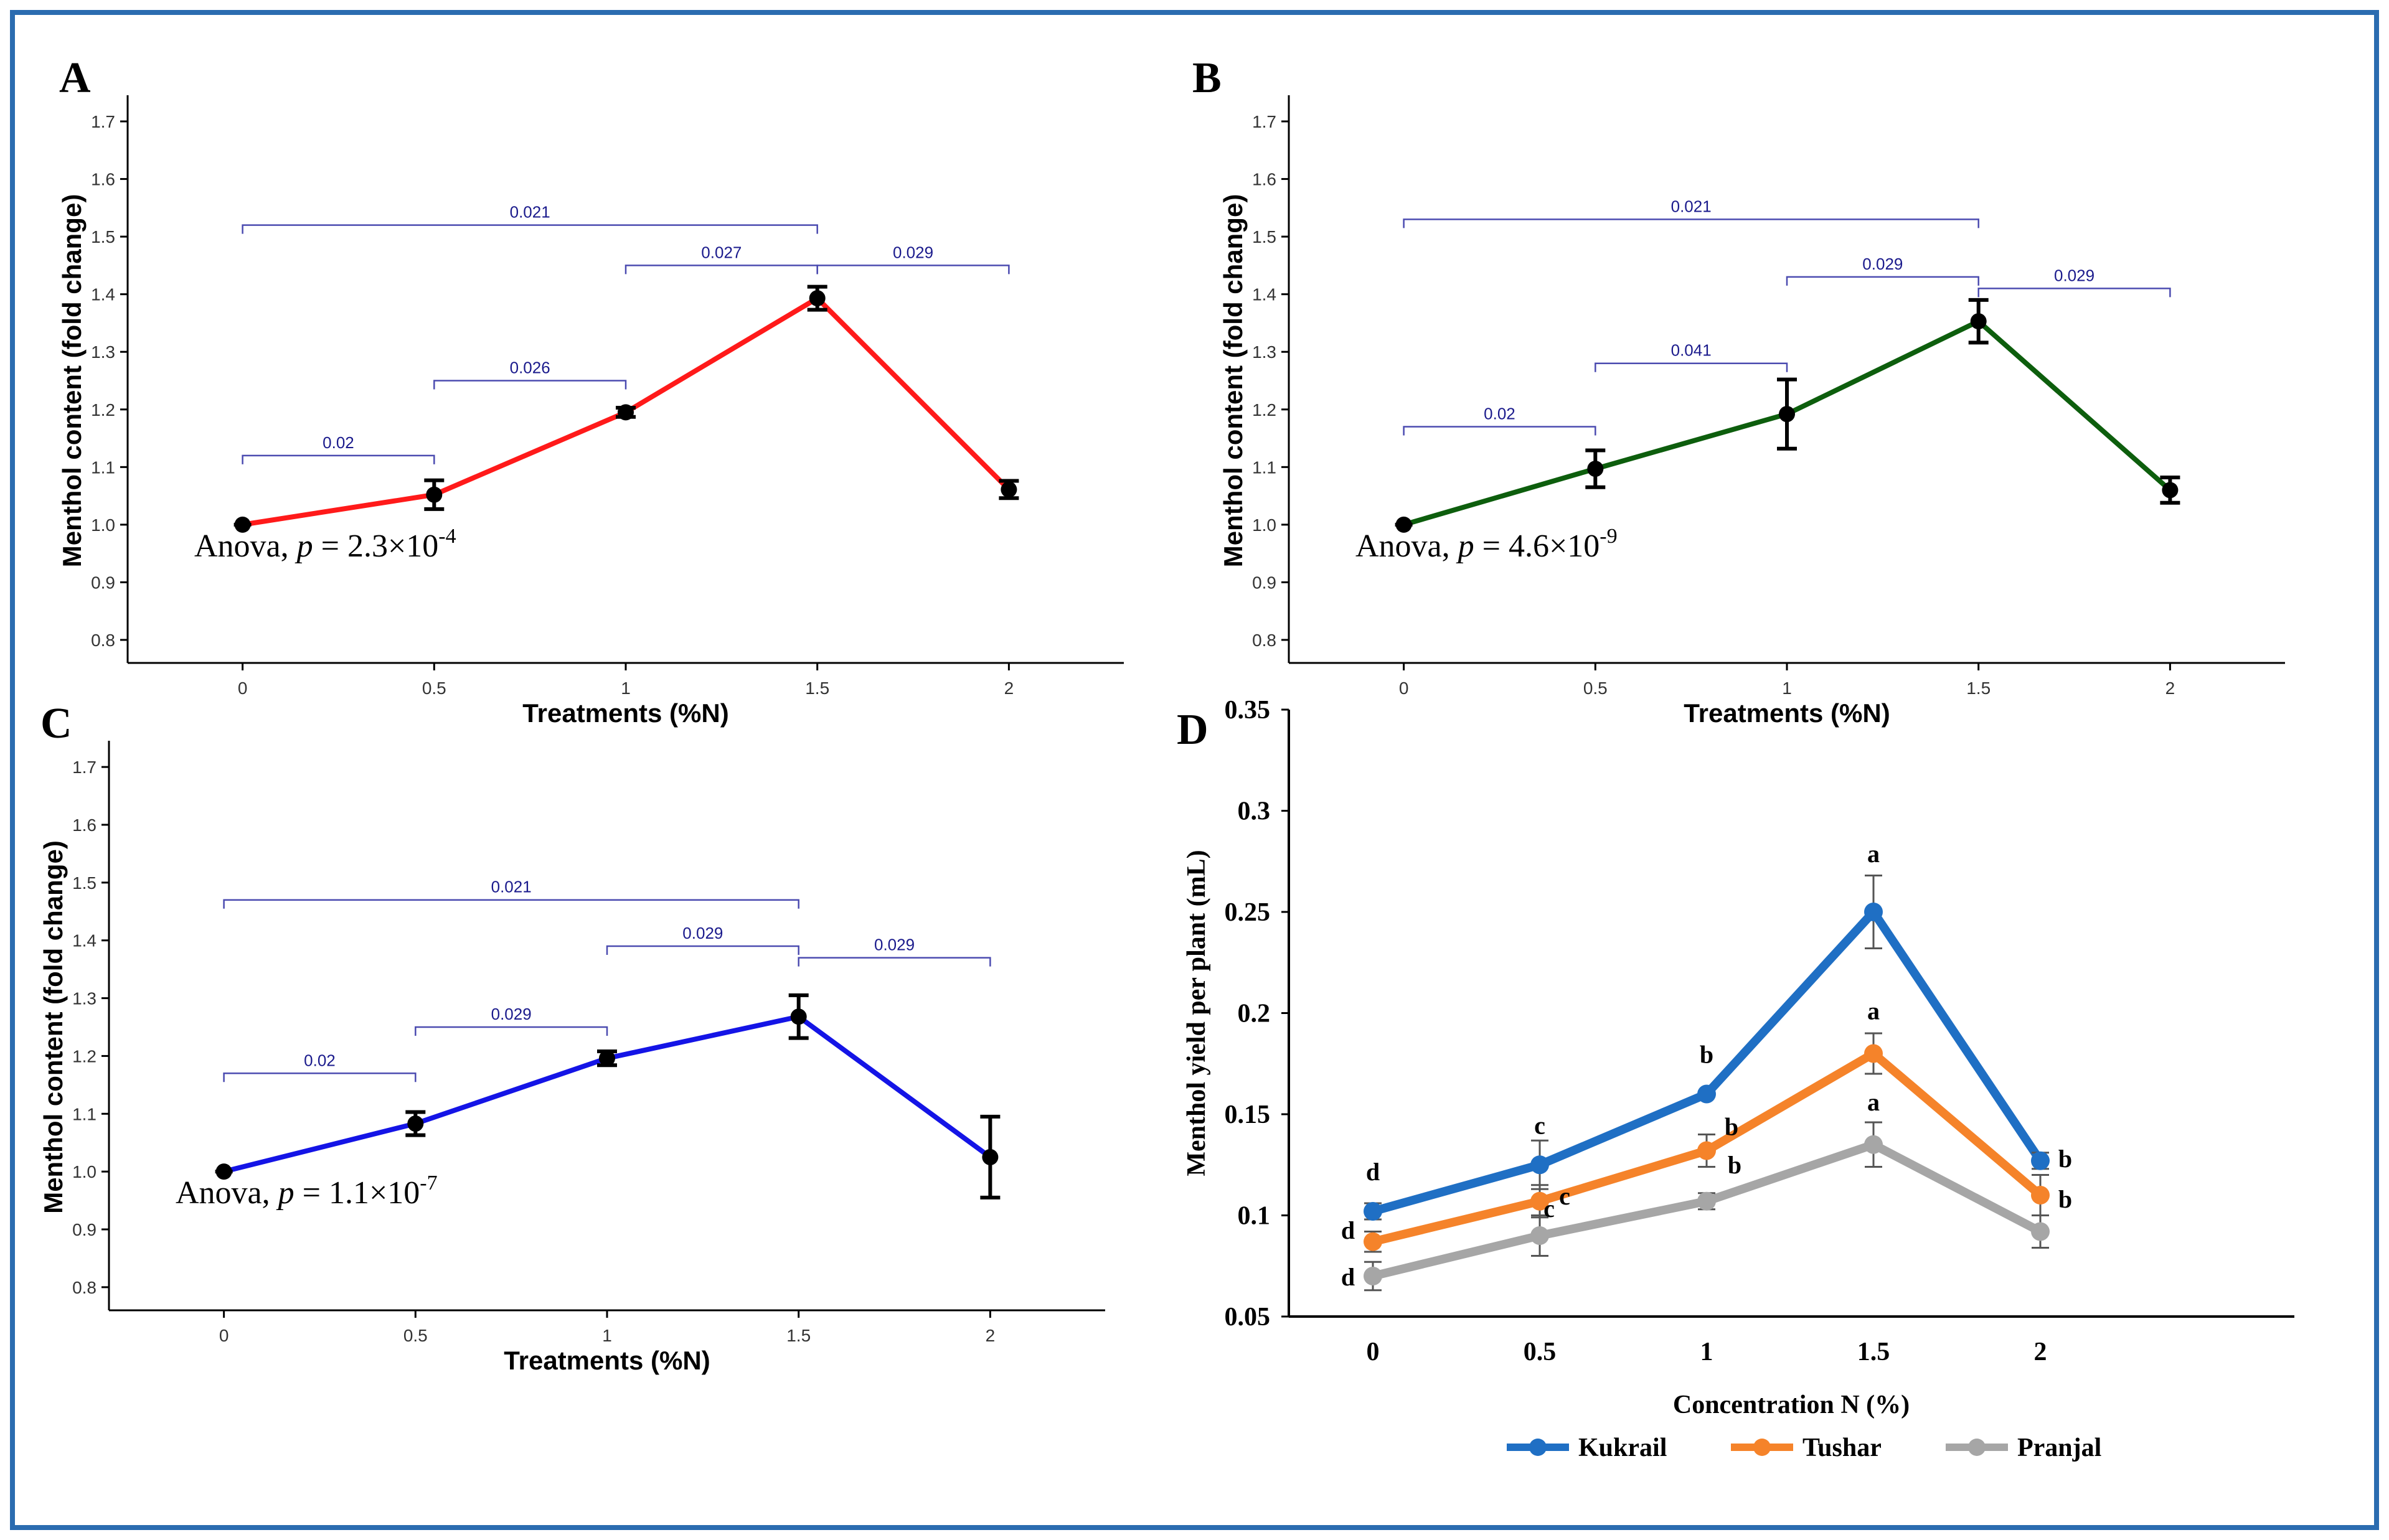  Describe the element at coordinates (1348, 1230) in the screenshot. I see `significance-letter: d` at that location.